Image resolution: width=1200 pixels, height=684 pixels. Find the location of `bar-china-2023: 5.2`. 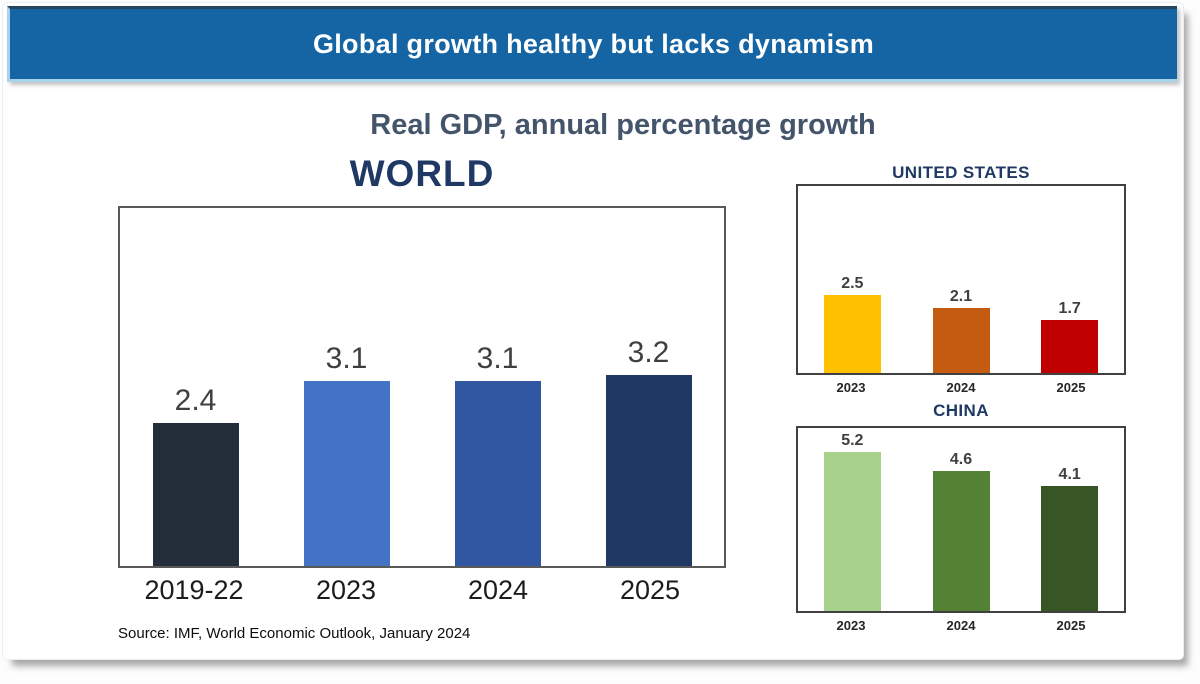

bar-china-2023: 5.2 is located at coordinates (852, 521).